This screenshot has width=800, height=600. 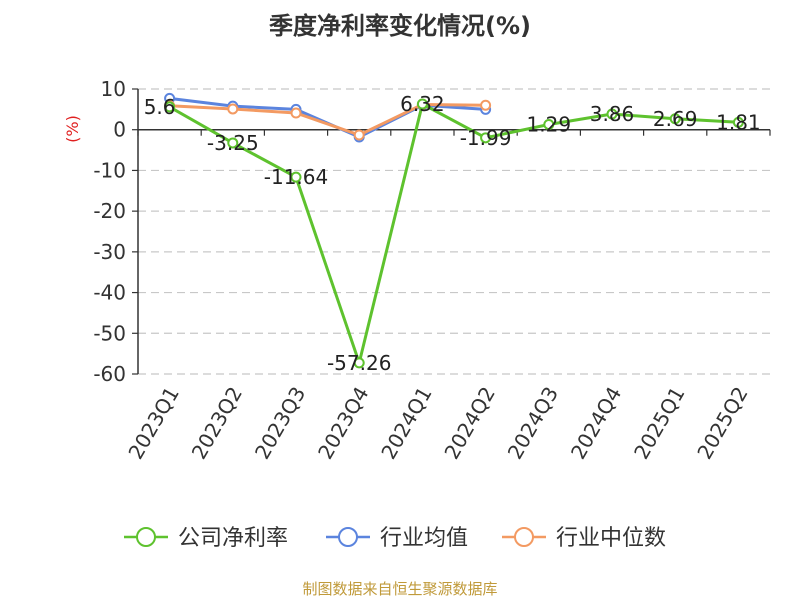 I want to click on y-tick-label: 0, so click(x=119, y=130).